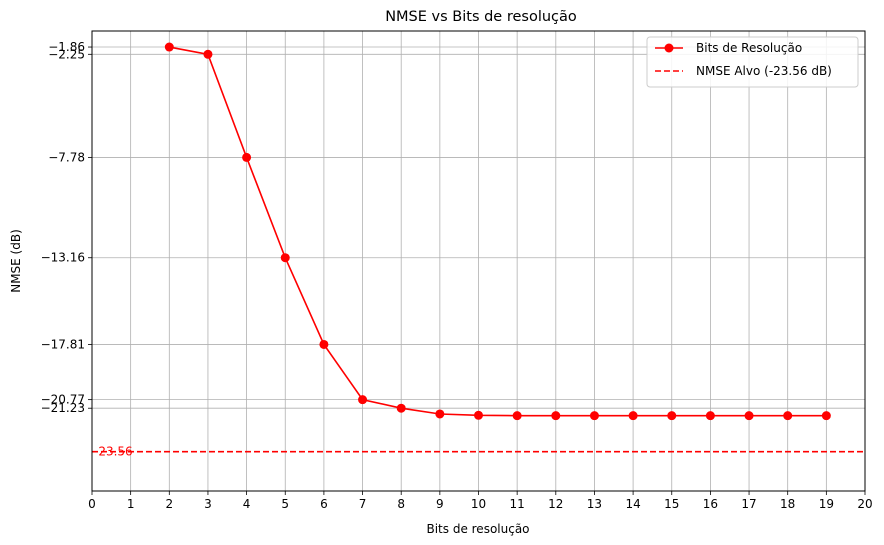 The image size is (884, 545). I want to click on x-tick-label: 6, so click(324, 504).